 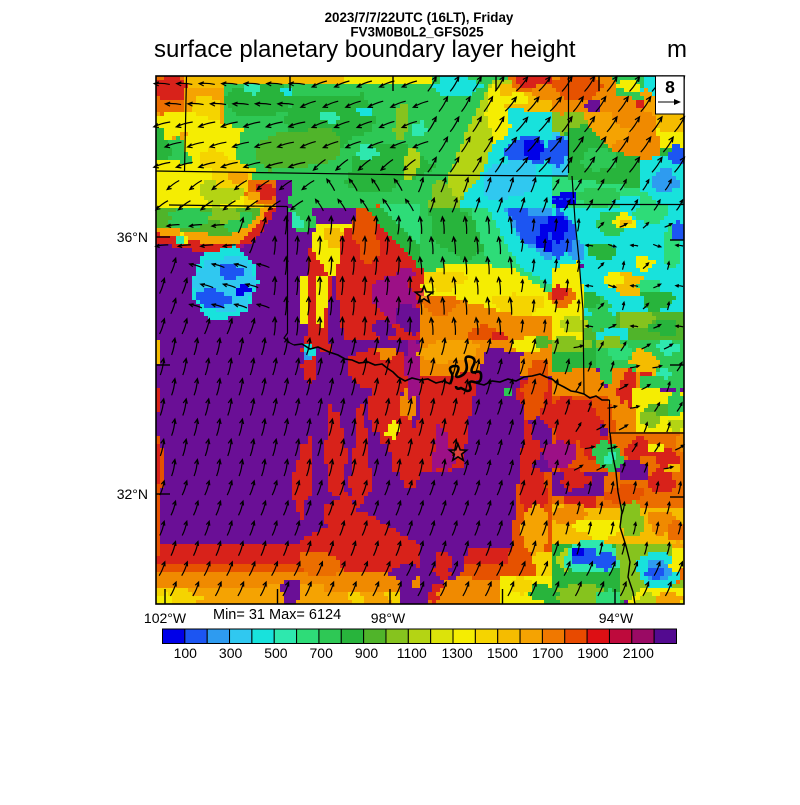 What do you see at coordinates (670, 87) in the screenshot?
I see `svg-text: 8` at bounding box center [670, 87].